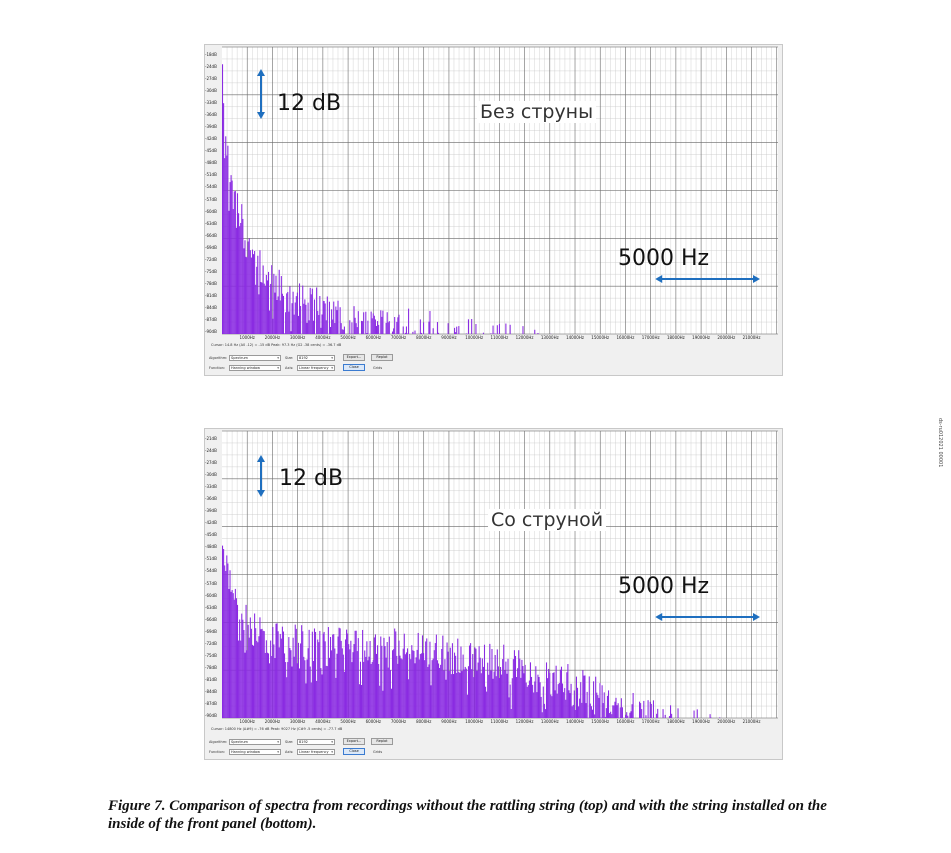 This screenshot has width=951, height=853. What do you see at coordinates (217, 752) in the screenshot?
I see `function-label: Function:` at bounding box center [217, 752].